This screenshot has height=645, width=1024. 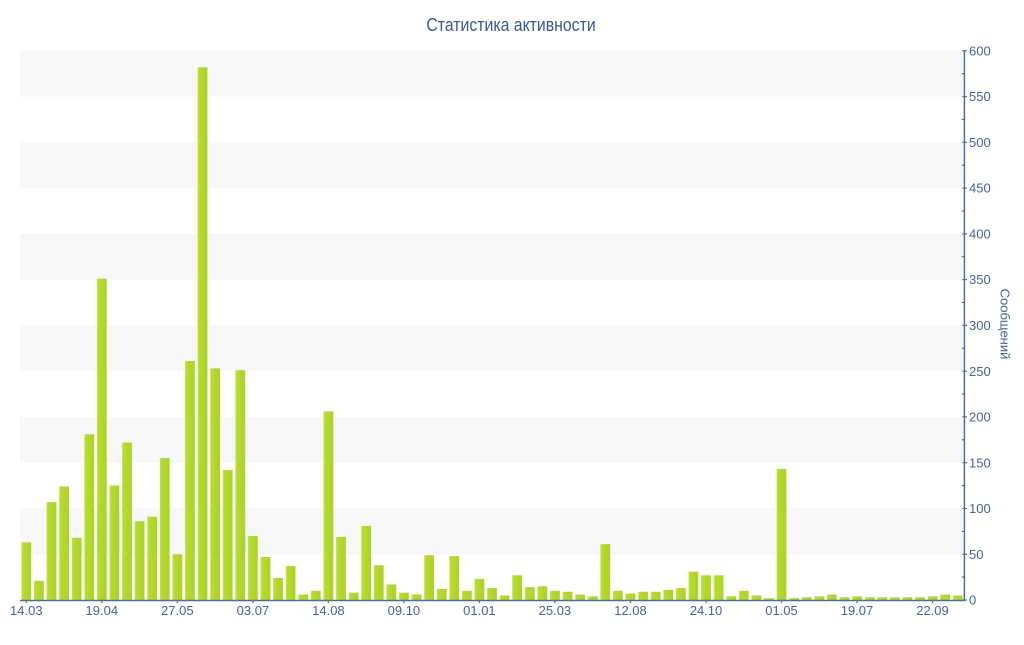 I want to click on svg-text: 300, so click(x=980, y=325).